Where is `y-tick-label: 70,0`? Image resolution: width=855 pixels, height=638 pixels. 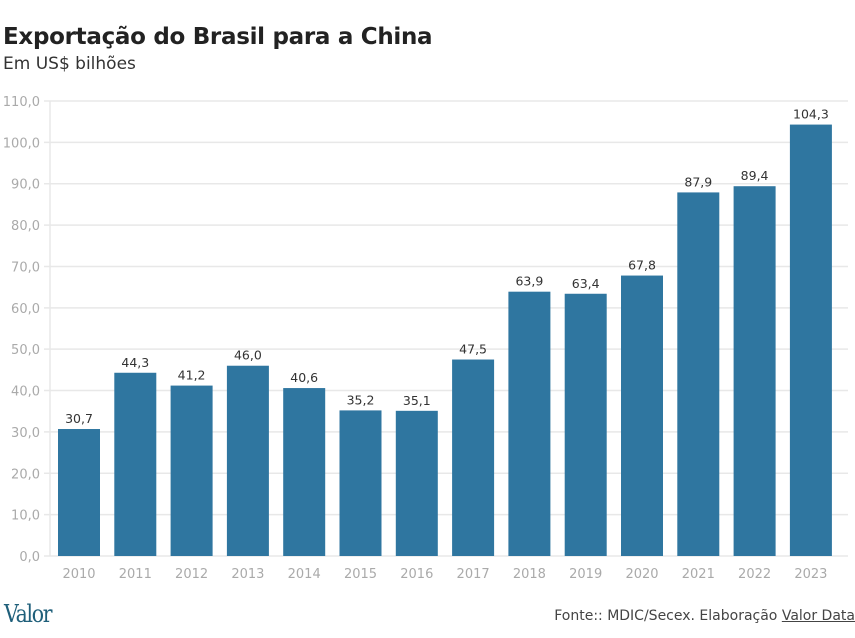
y-tick-label: 70,0 is located at coordinates (25, 267).